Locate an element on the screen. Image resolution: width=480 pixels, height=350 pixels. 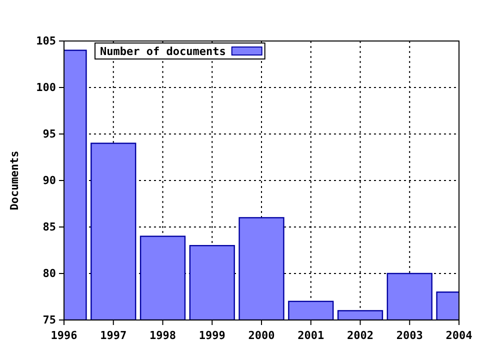
y-tick-label: 105 is located at coordinates (46, 41).